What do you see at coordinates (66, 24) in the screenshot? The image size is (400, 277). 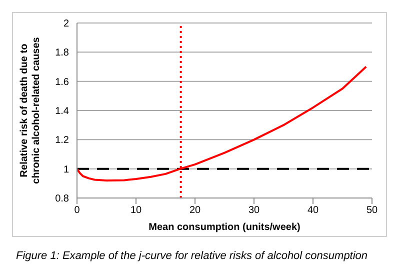 I see `y-tick-label: 2` at bounding box center [66, 24].